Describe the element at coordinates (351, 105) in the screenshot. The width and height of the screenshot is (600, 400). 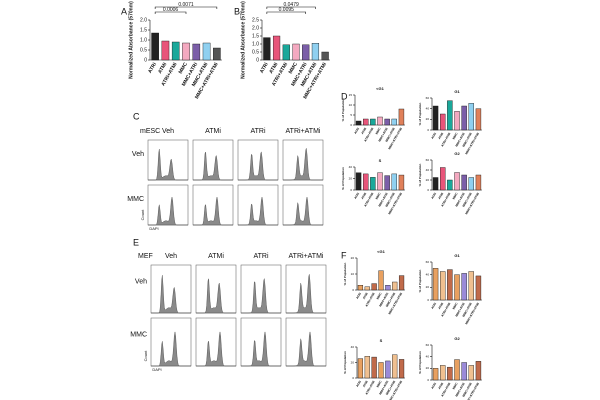
I see `y-tick-label: 10` at that location.